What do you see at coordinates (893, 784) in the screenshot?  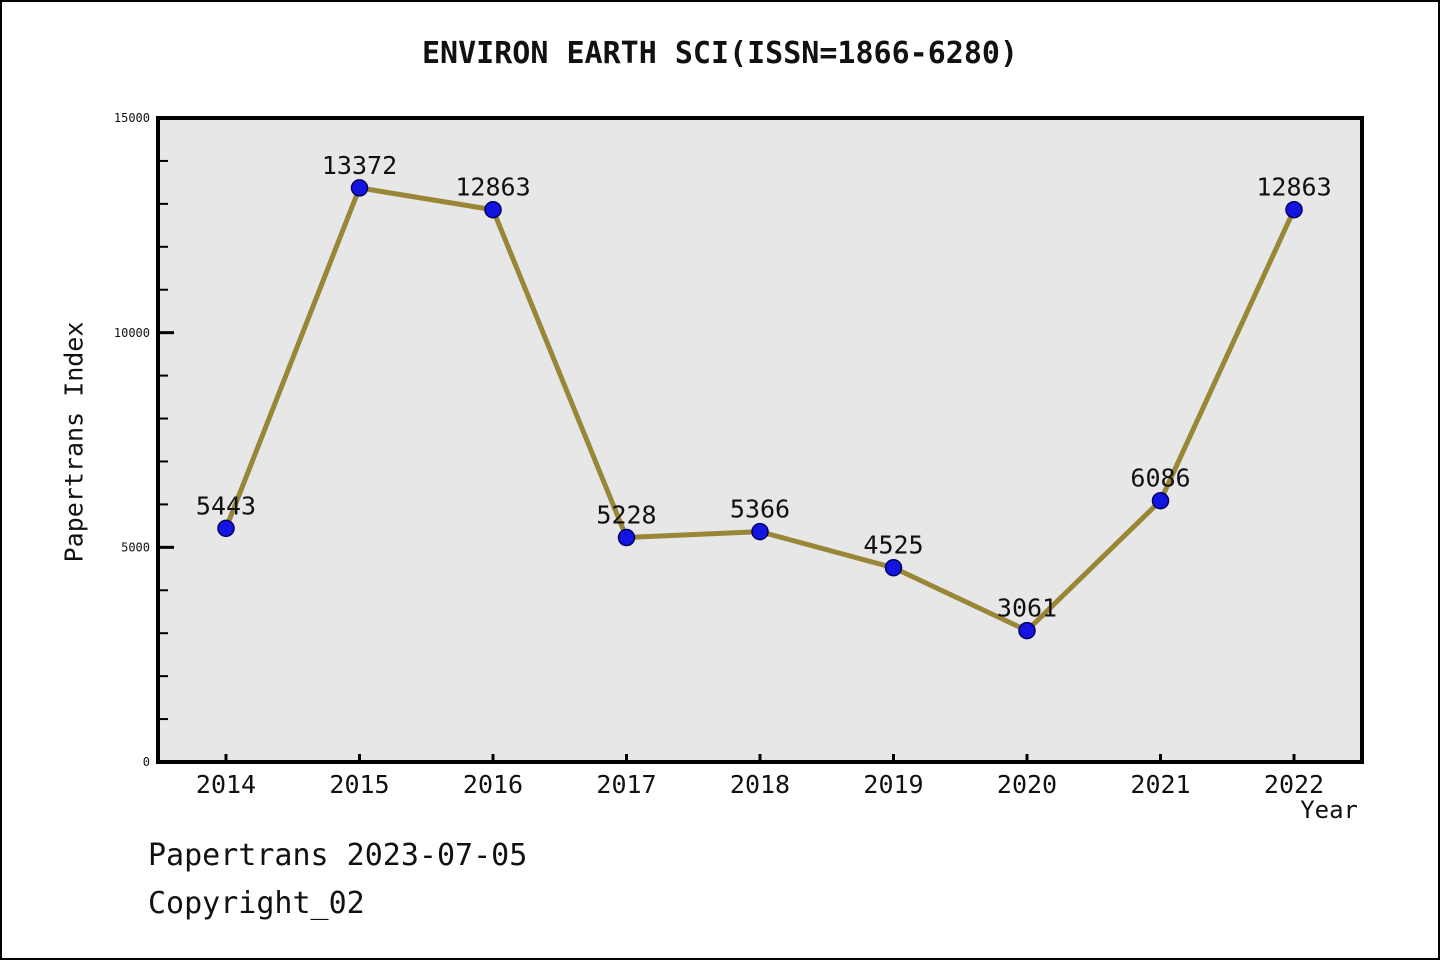 I see `x-tick-label: 2019` at bounding box center [893, 784].